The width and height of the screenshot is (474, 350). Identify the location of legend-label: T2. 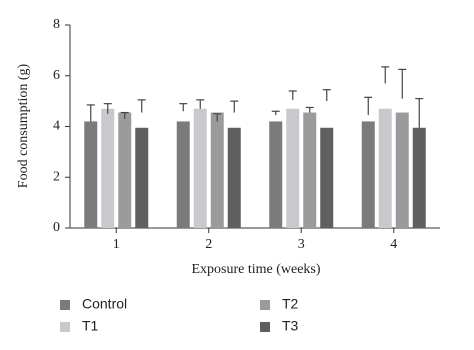
(290, 304).